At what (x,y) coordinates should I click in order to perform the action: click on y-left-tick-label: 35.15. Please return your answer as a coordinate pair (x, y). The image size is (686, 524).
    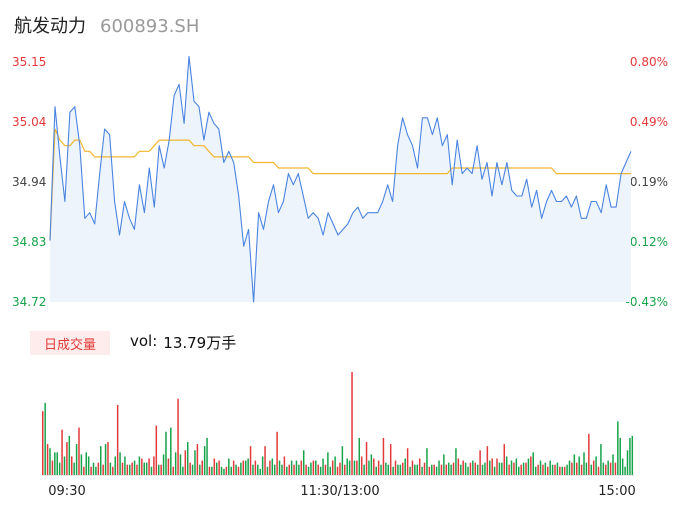
    Looking at the image, I should click on (29, 62).